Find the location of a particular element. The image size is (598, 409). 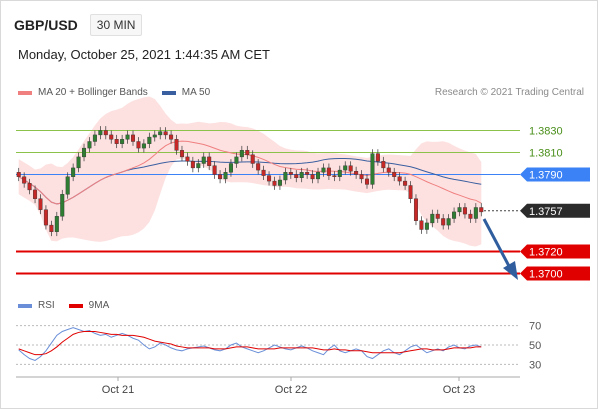

main-legend: MA 20 + Bollinger Bands MA 50 is located at coordinates (121, 92).